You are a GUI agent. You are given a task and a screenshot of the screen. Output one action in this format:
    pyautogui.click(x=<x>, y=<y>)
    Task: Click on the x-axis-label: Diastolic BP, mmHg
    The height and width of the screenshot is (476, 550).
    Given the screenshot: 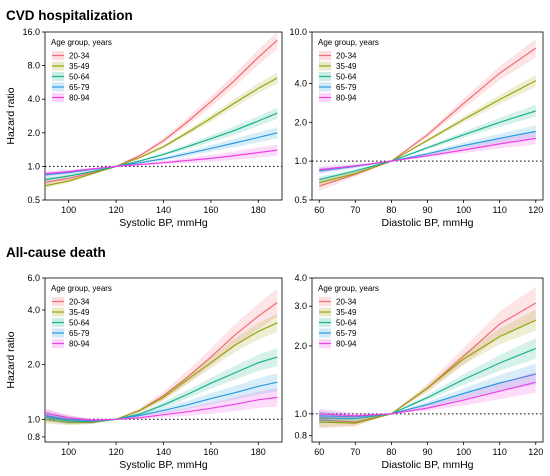 What is the action you would take?
    pyautogui.click(x=428, y=465)
    